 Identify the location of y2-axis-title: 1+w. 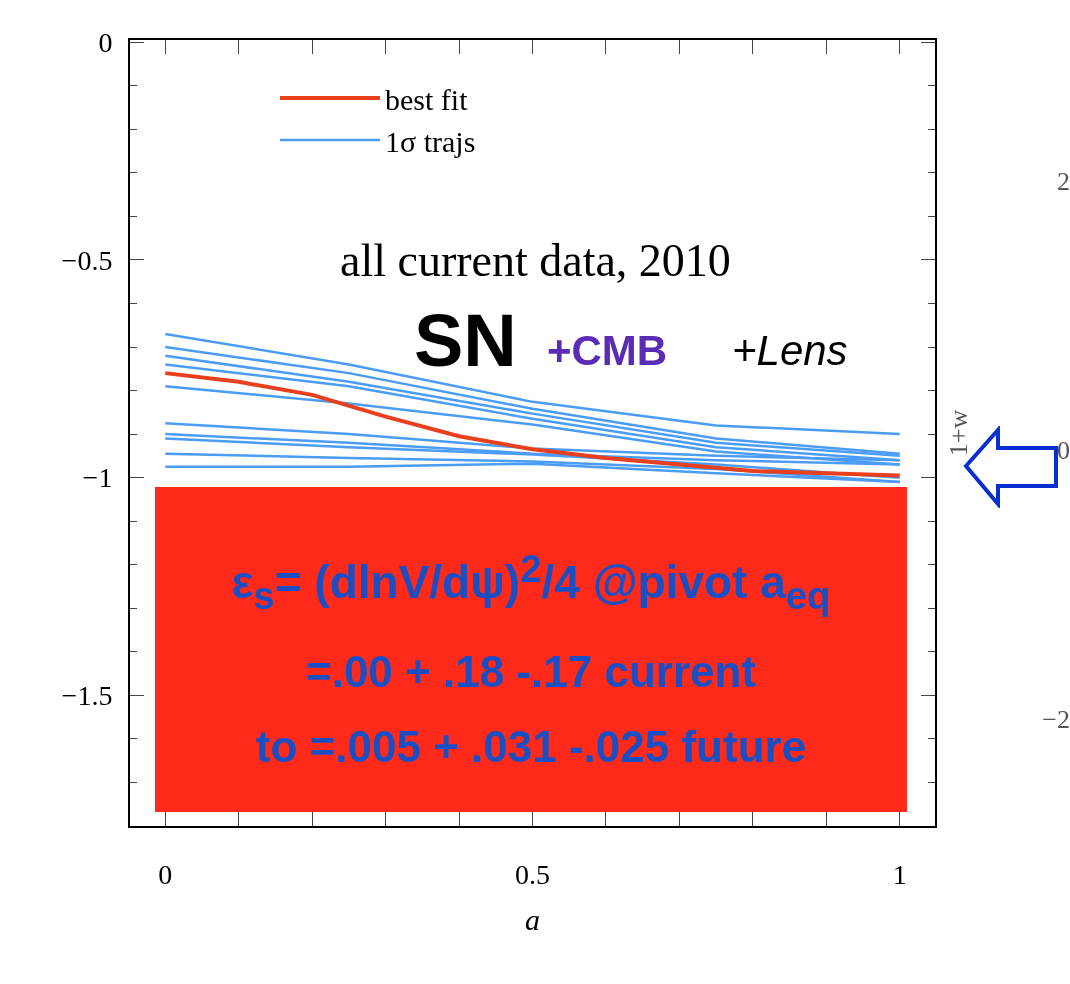
(958, 433).